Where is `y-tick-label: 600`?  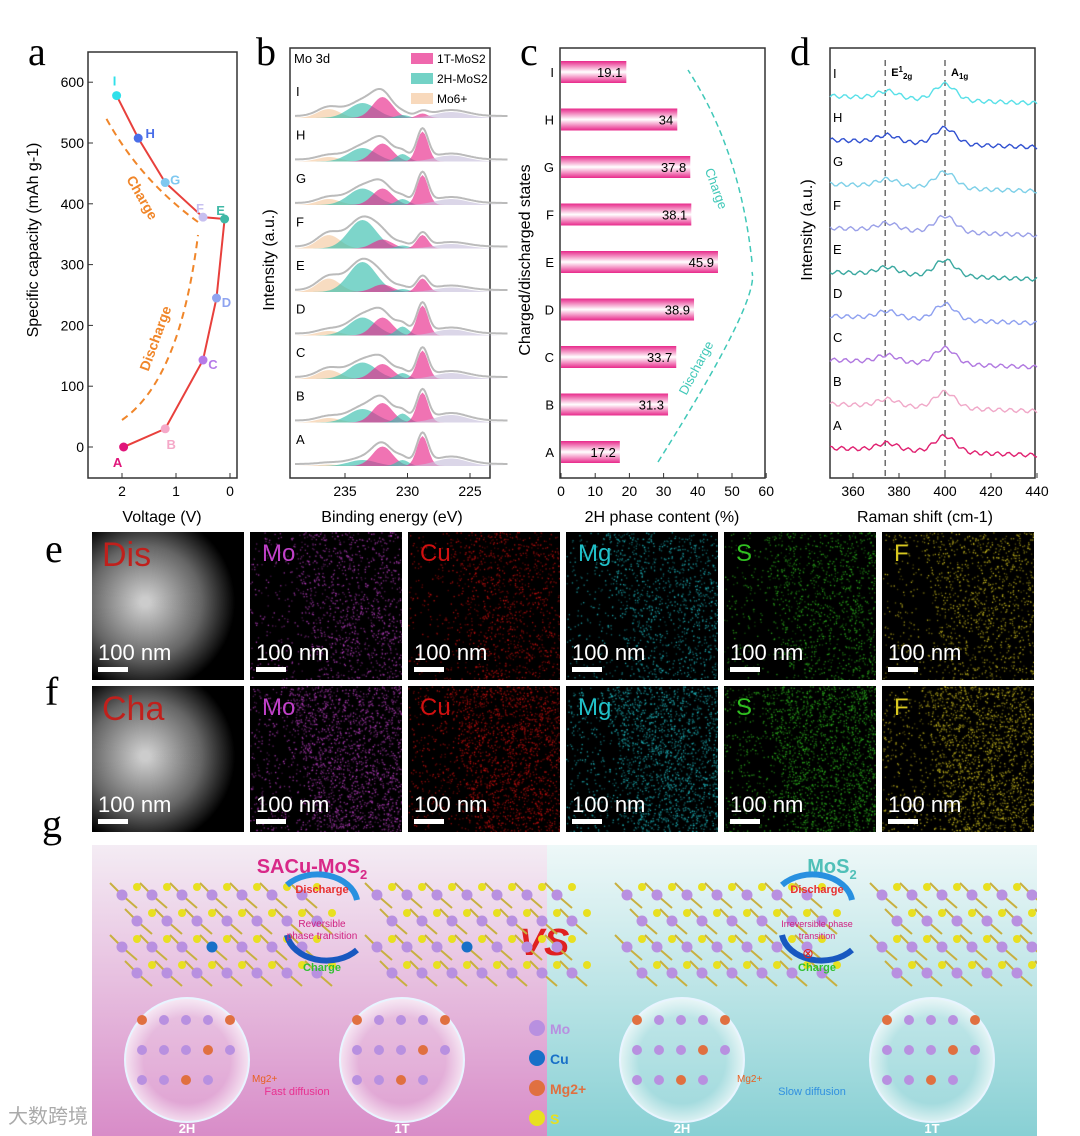
y-tick-label: 600 is located at coordinates (73, 82).